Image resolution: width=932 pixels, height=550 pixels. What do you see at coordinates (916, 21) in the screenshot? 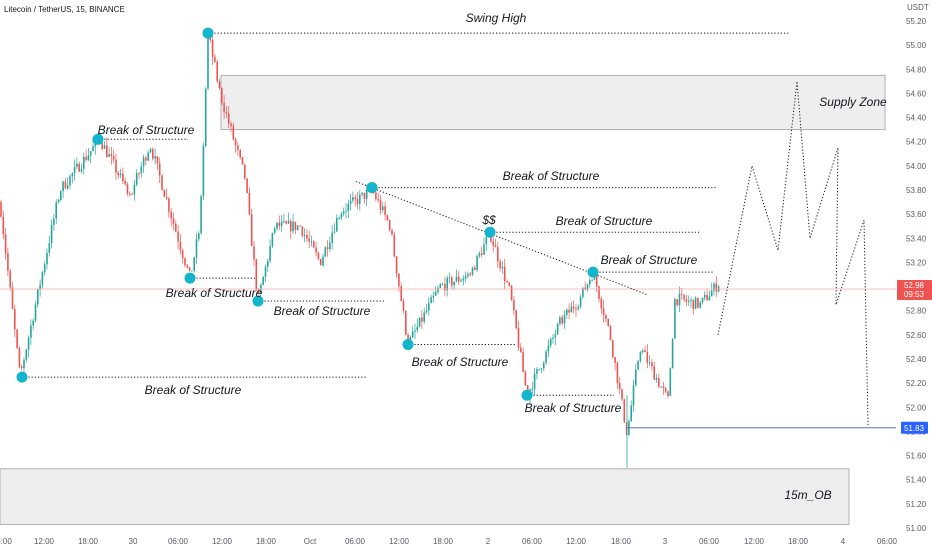
I see `price-tick-label: 55.20` at bounding box center [916, 21].